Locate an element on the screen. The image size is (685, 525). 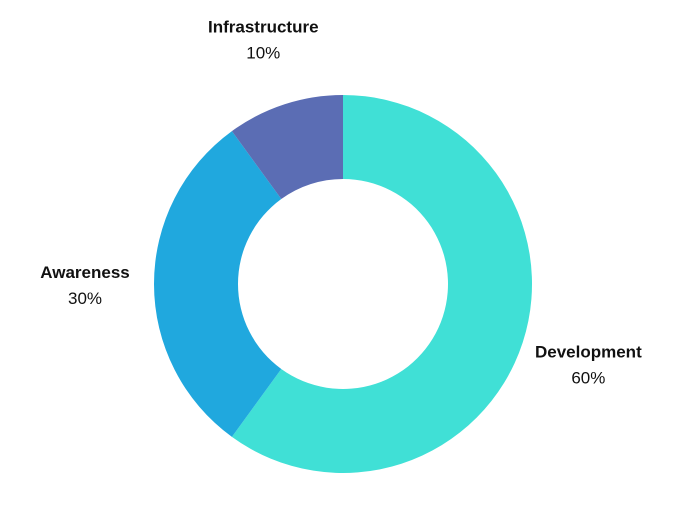
slice-label-awareness: Awareness is located at coordinates (84, 272).